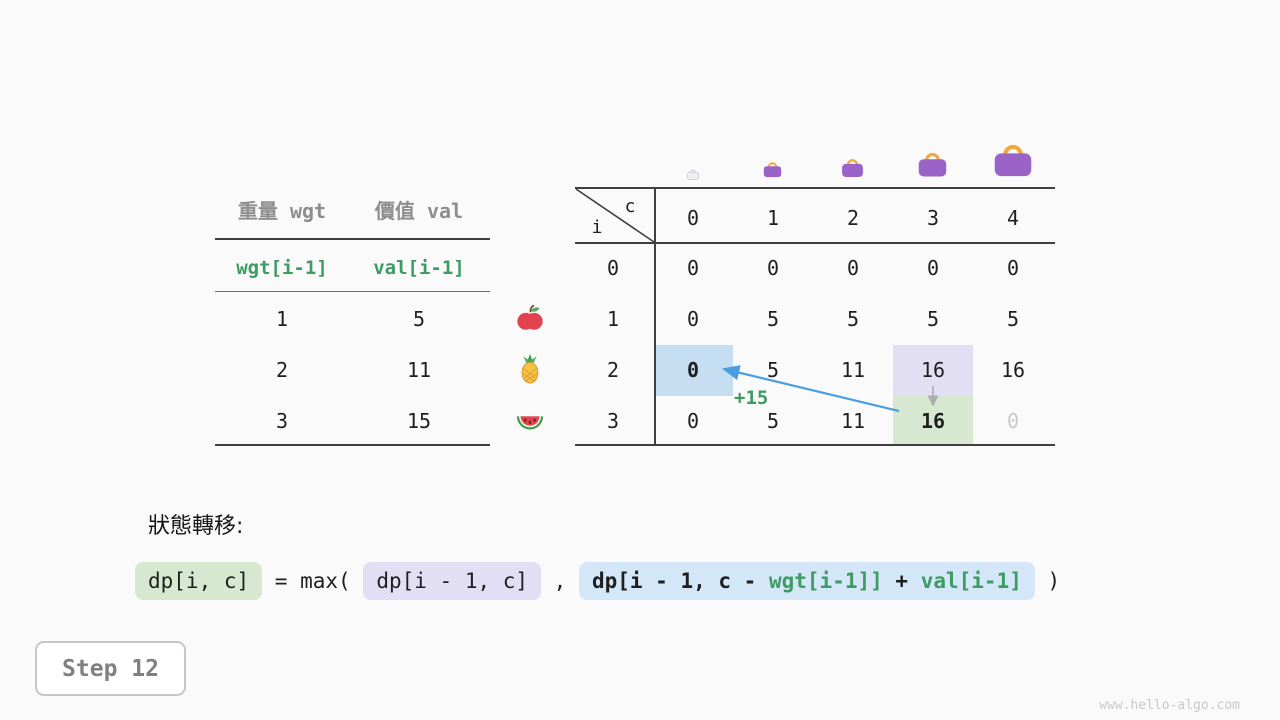 The image size is (1280, 720). I want to click on dp-cell-0-3: 0, so click(933, 268).